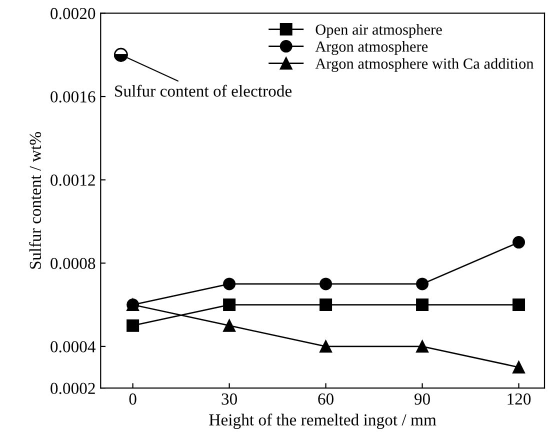  Describe the element at coordinates (73, 14) in the screenshot. I see `y-tick-label: 0.0020` at that location.